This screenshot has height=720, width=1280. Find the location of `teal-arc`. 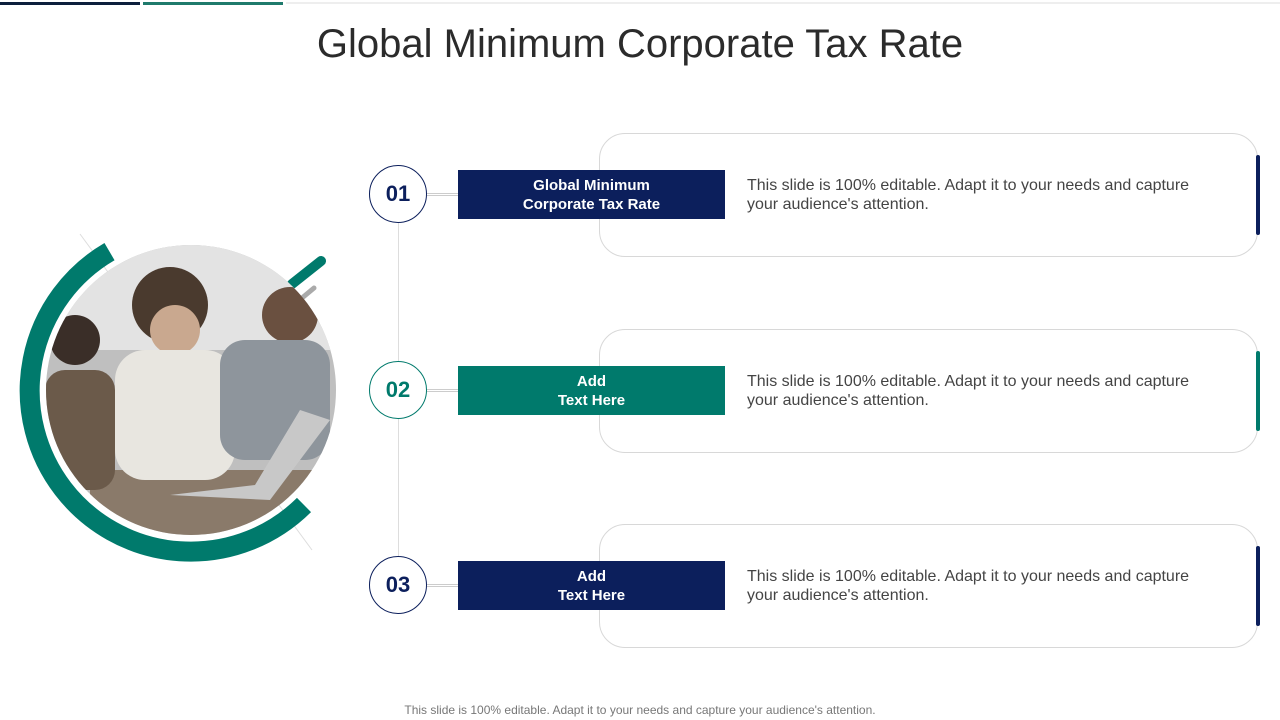

teal-arc is located at coordinates (165, 402).